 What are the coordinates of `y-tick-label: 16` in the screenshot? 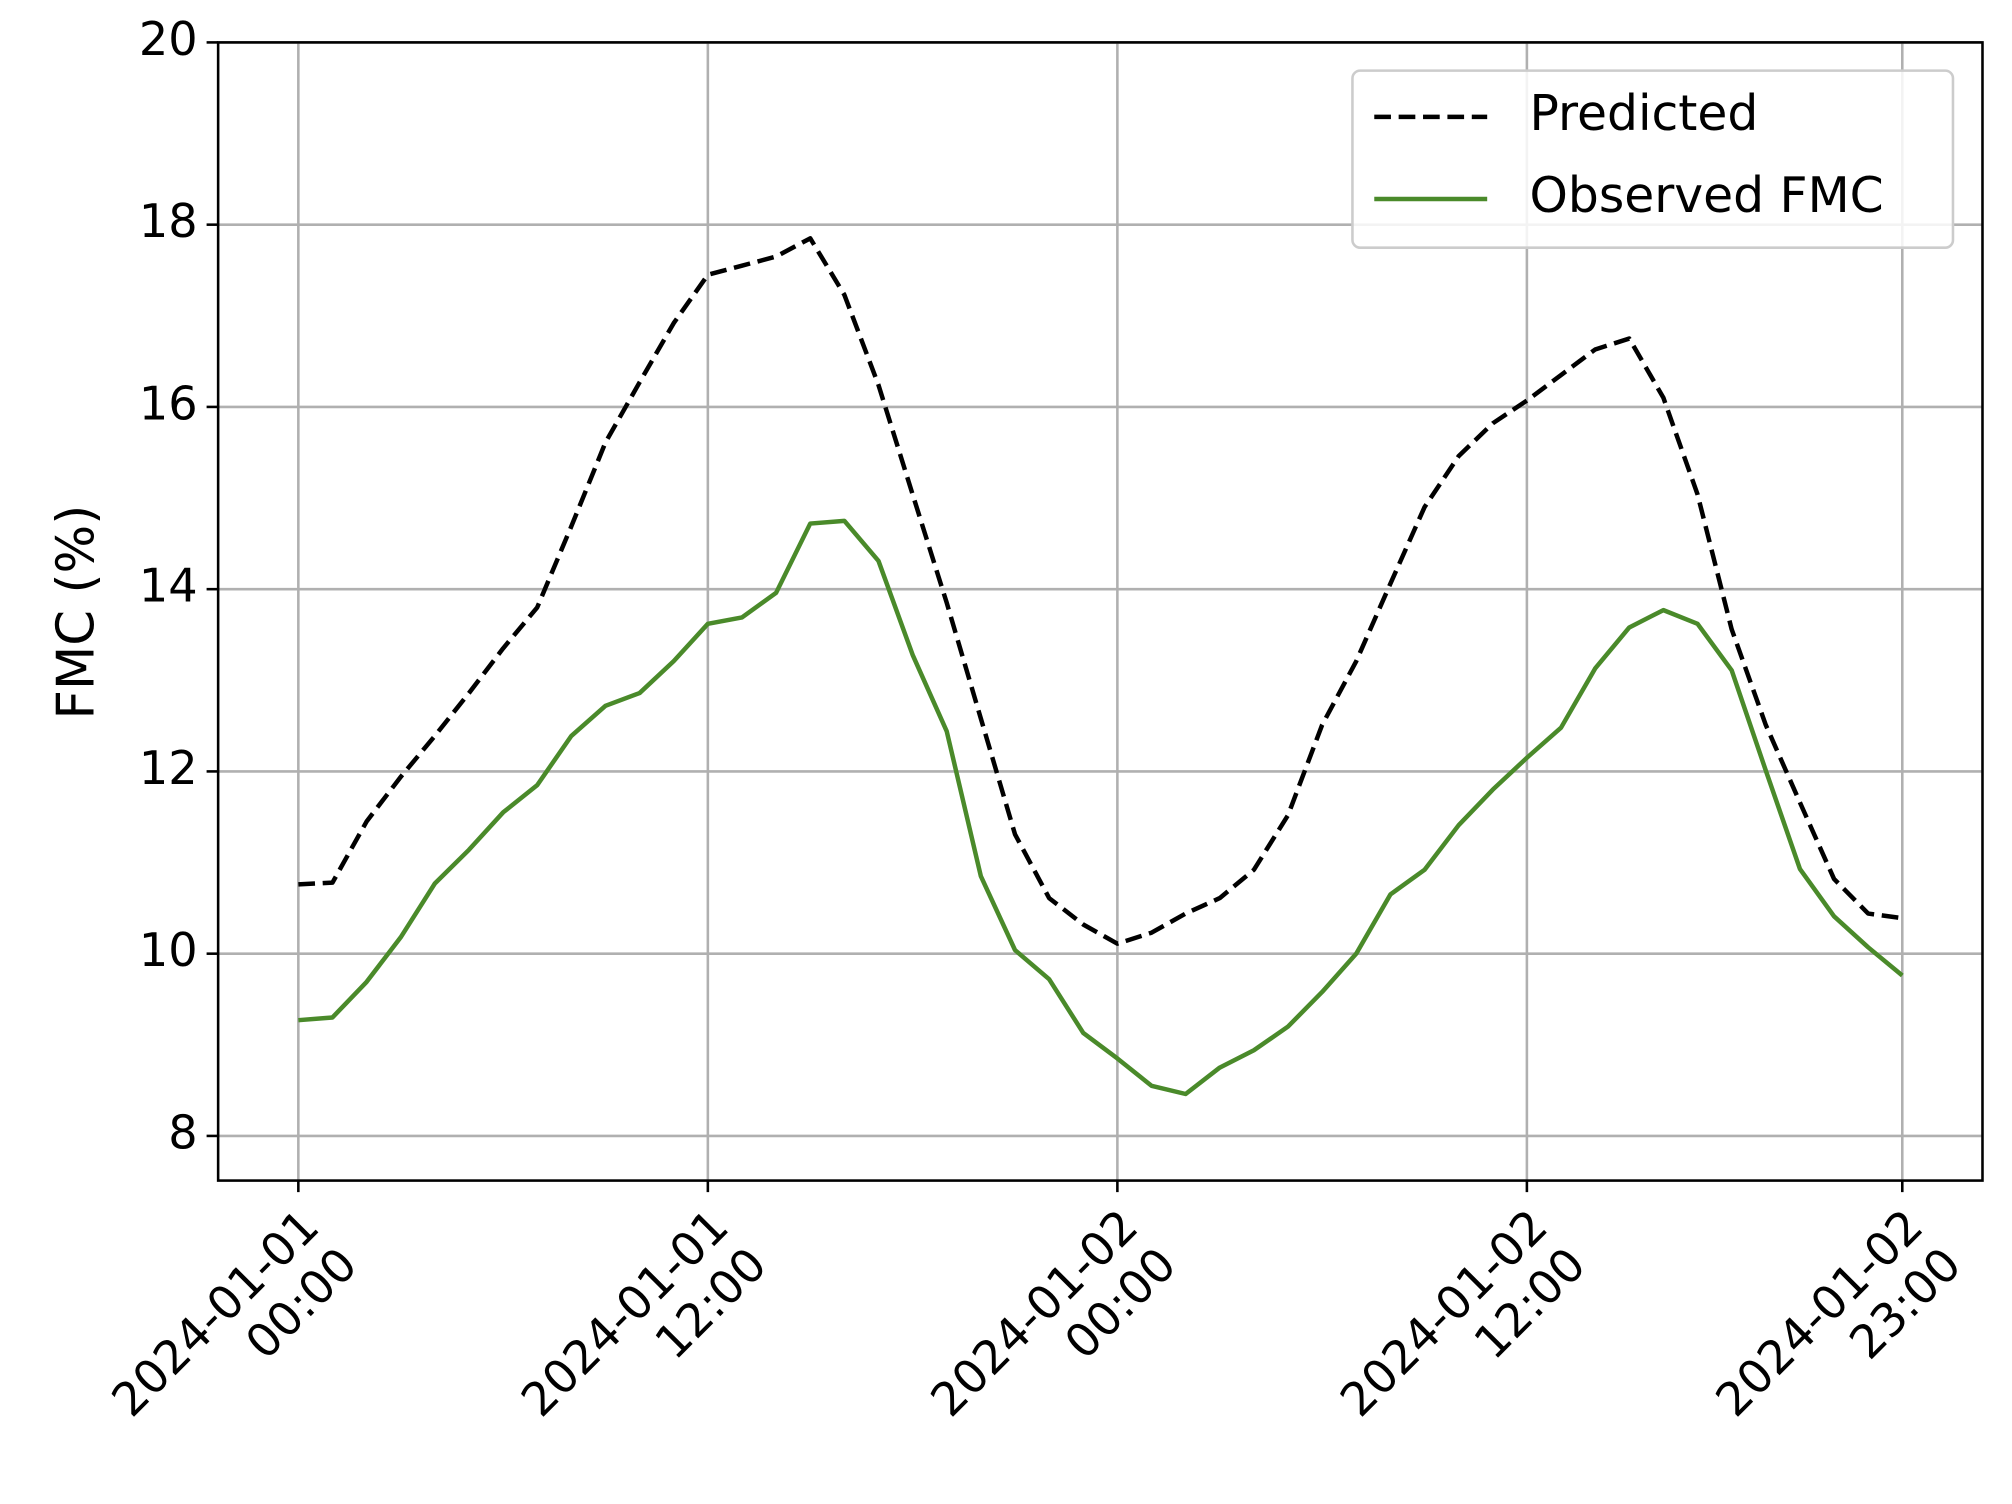 It's located at (168, 403).